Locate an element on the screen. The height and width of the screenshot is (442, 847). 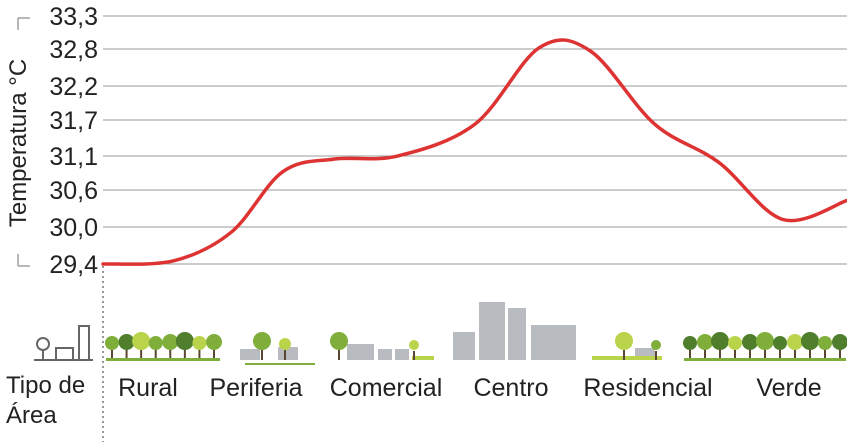
category-label: Comercial is located at coordinates (386, 388).